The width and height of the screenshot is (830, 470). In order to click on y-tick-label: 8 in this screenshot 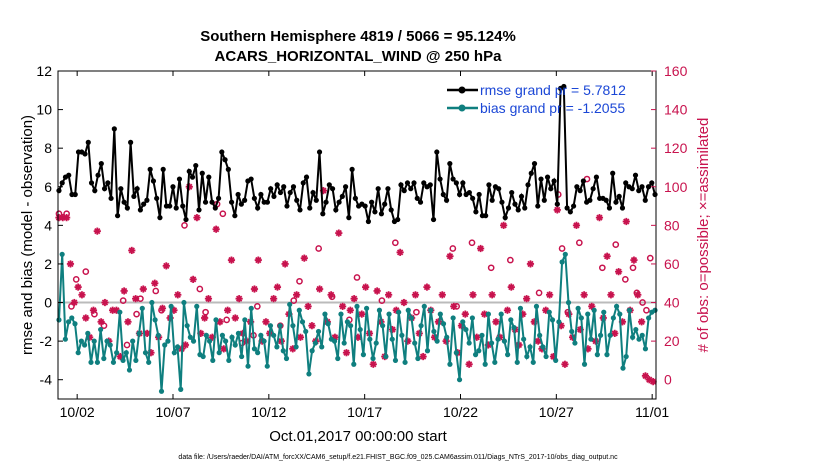, I will do `click(48, 148)`.